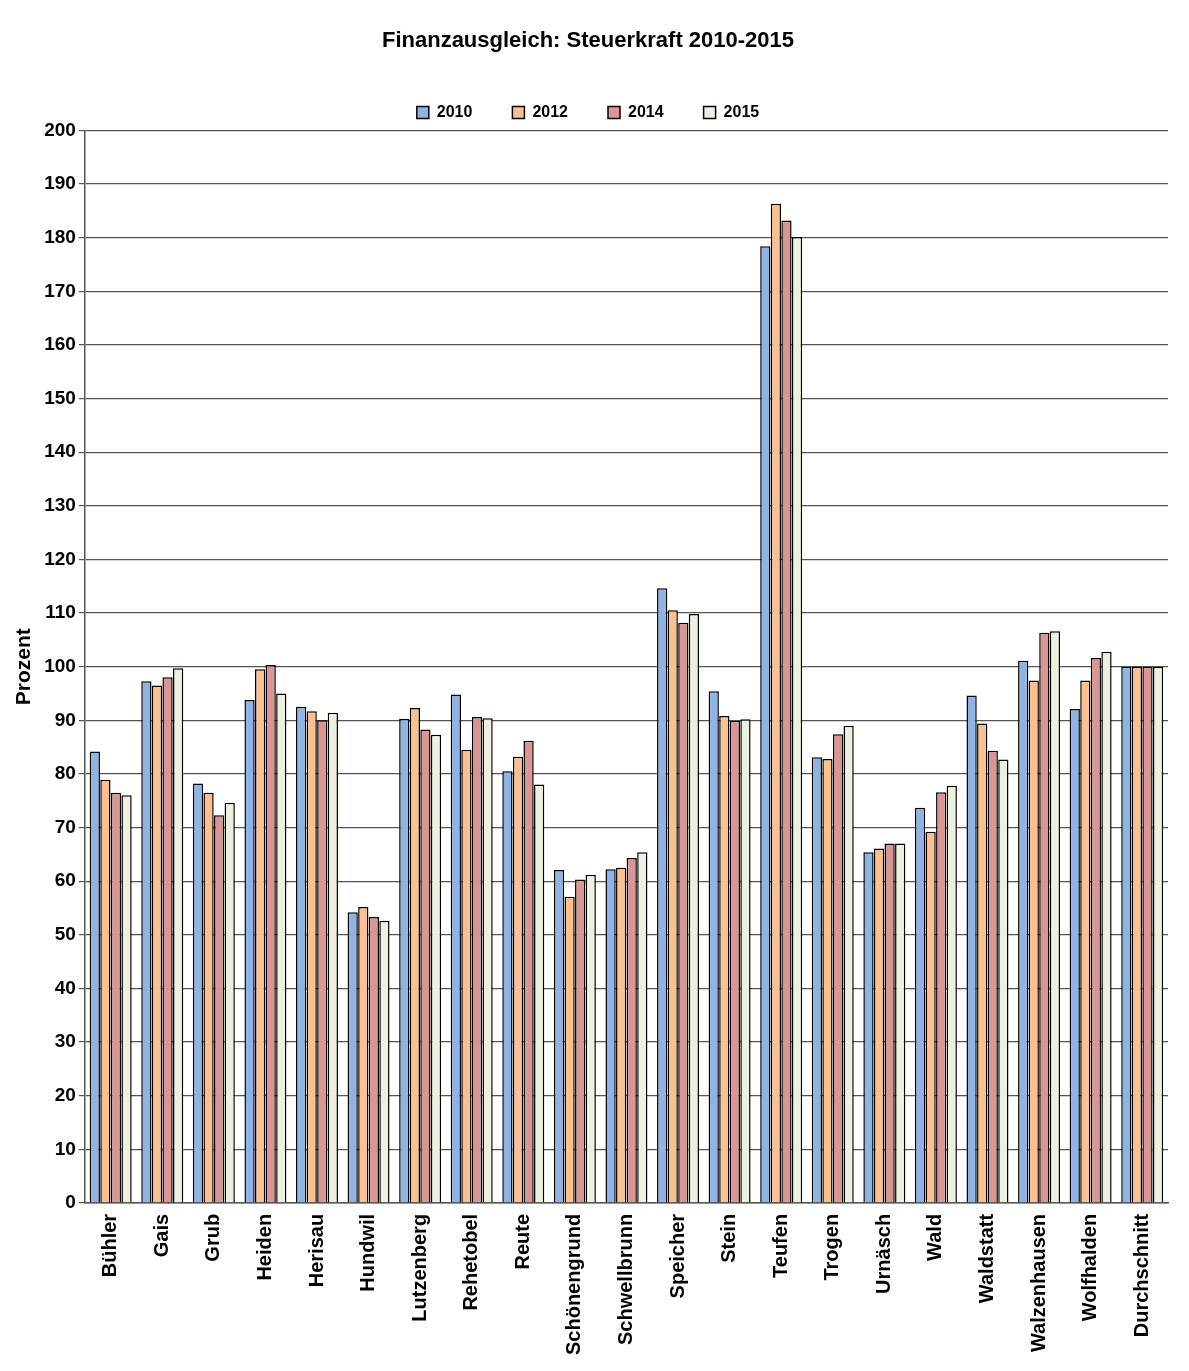 The width and height of the screenshot is (1189, 1371). Describe the element at coordinates (60, 397) in the screenshot. I see `y-tick-label: 150` at that location.